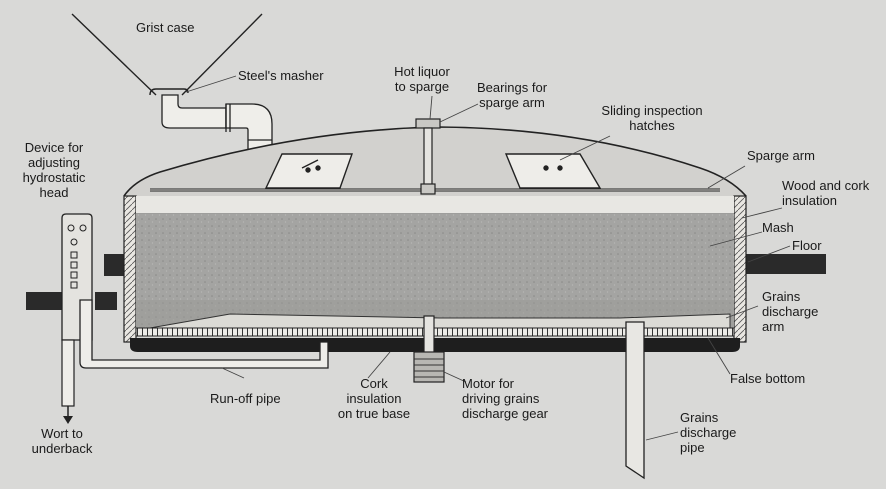 The image size is (886, 489). What do you see at coordinates (130, 269) in the screenshot?
I see `wall-insulation-left` at bounding box center [130, 269].